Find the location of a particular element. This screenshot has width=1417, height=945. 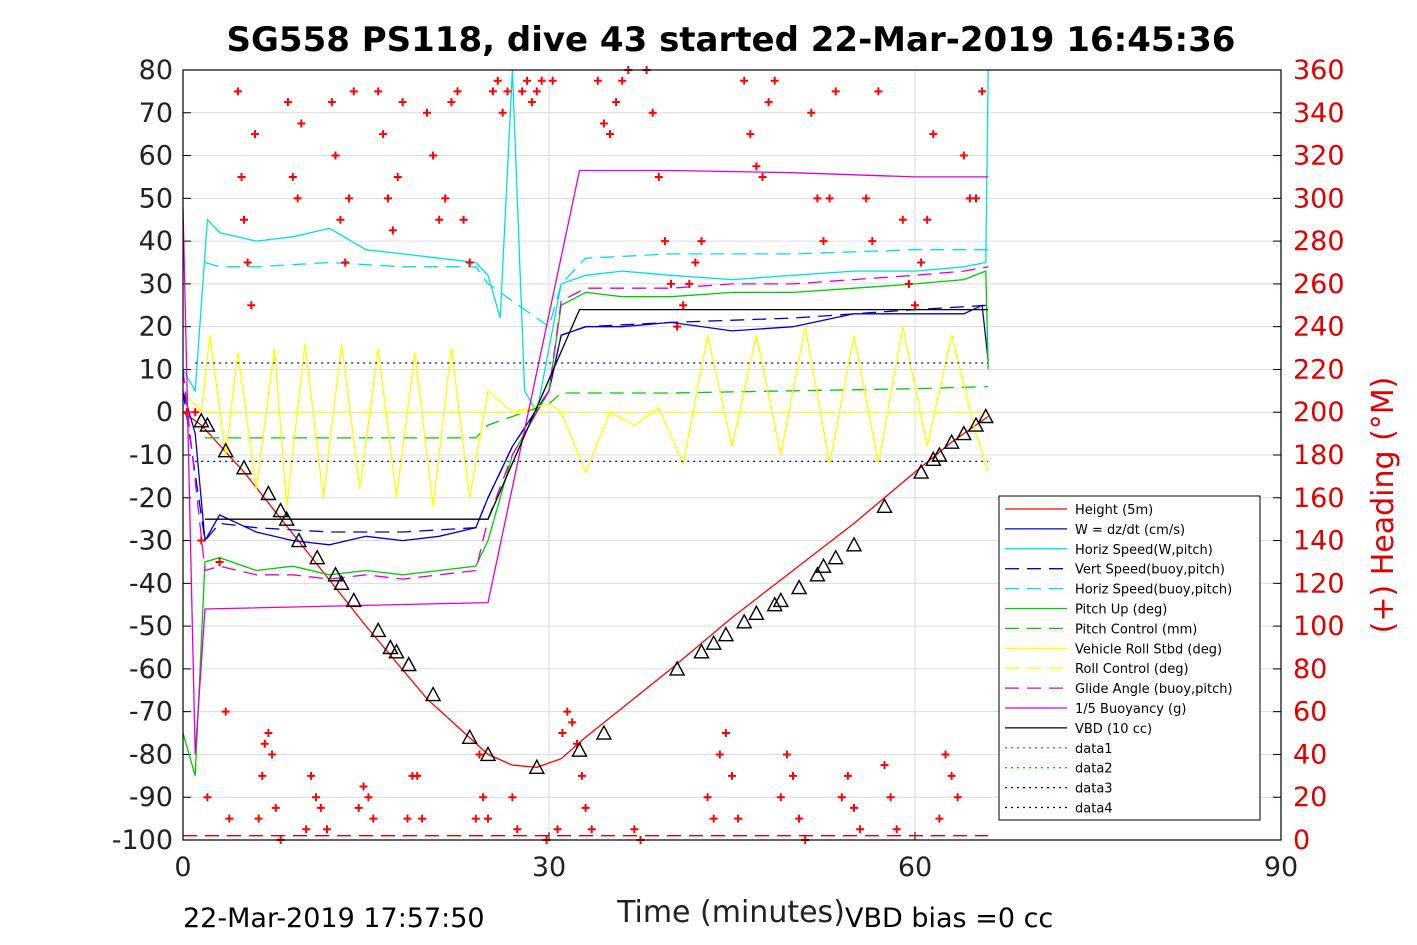

y2-tick-label: 20 is located at coordinates (1310, 797).